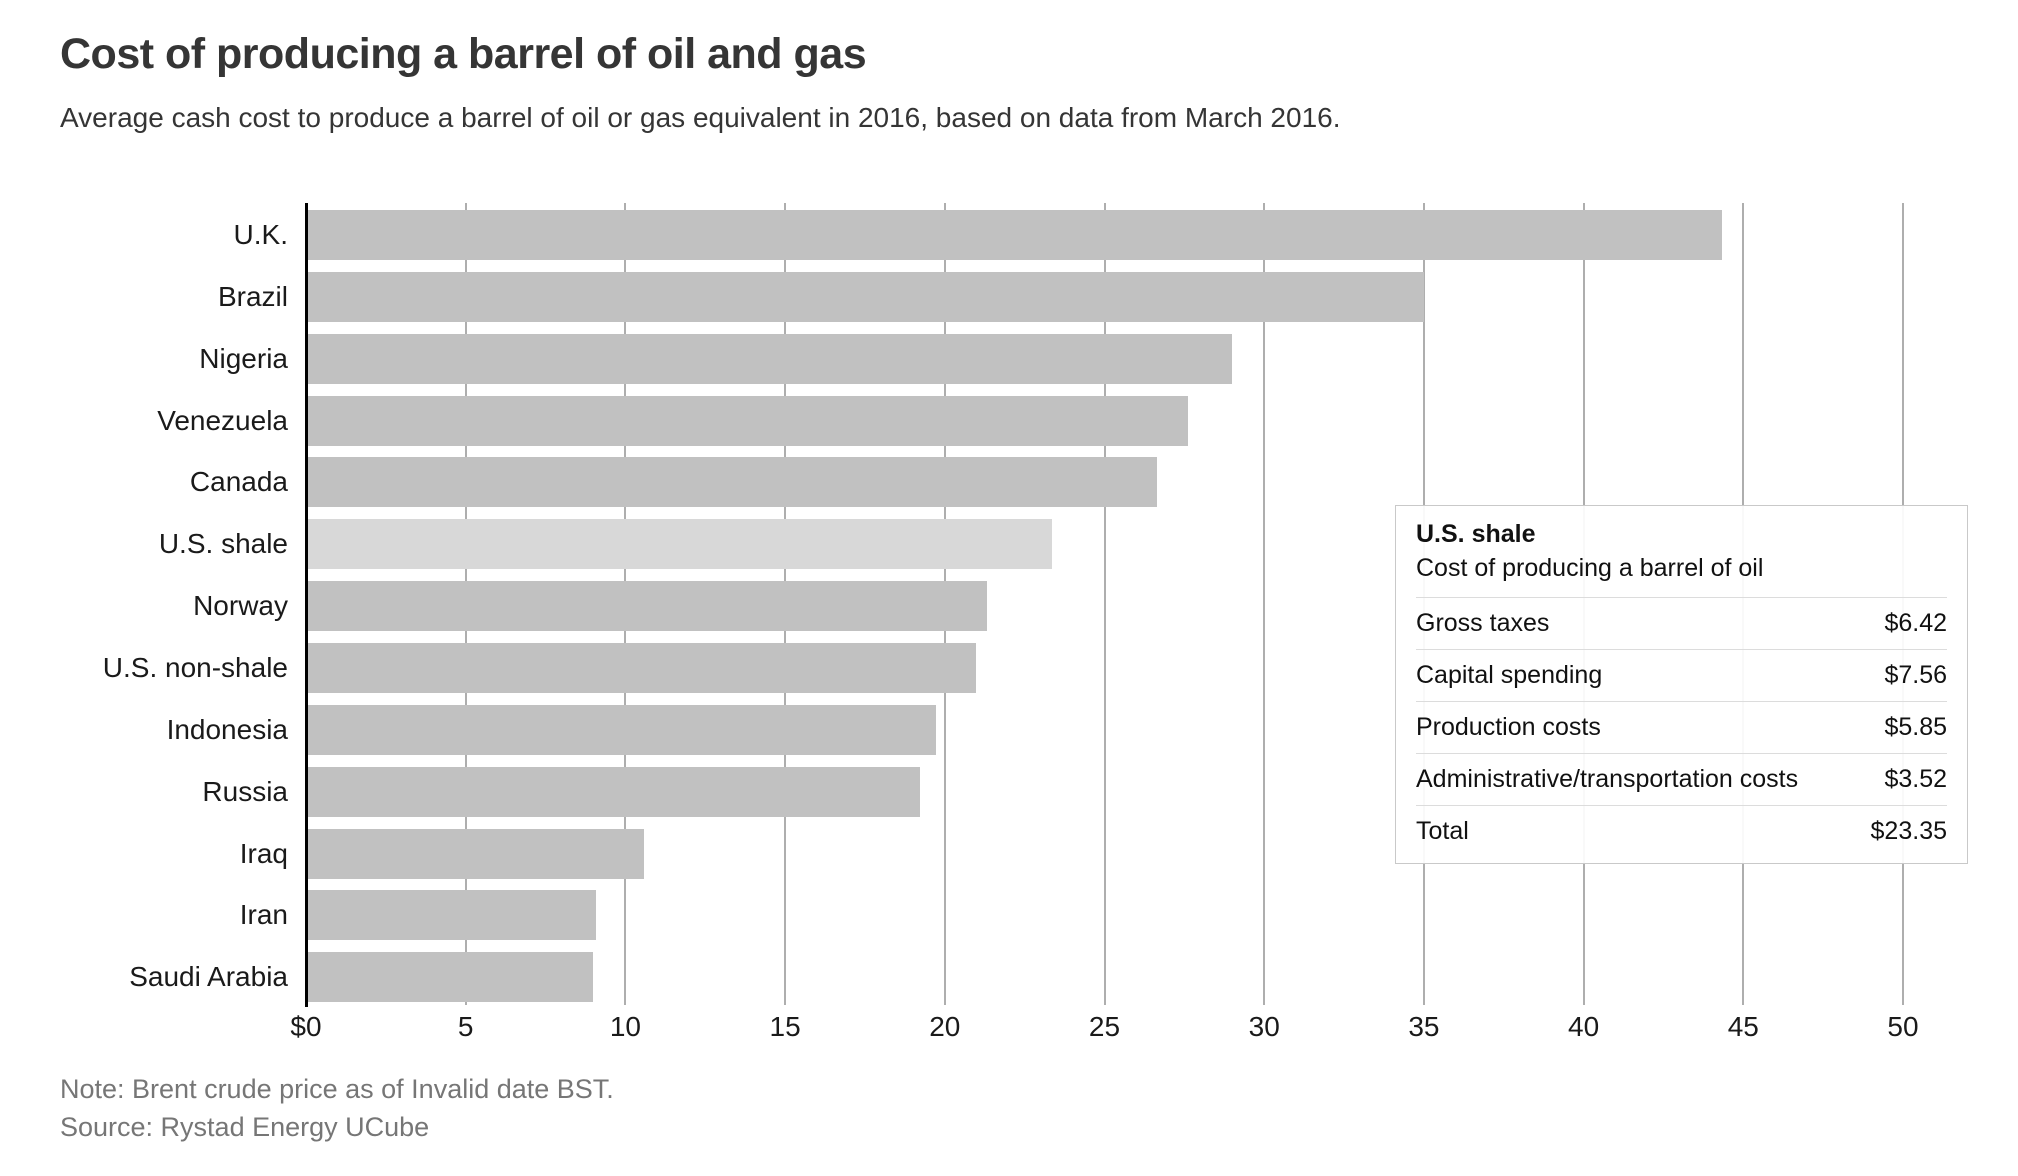  I want to click on bar-russia, so click(613, 791).